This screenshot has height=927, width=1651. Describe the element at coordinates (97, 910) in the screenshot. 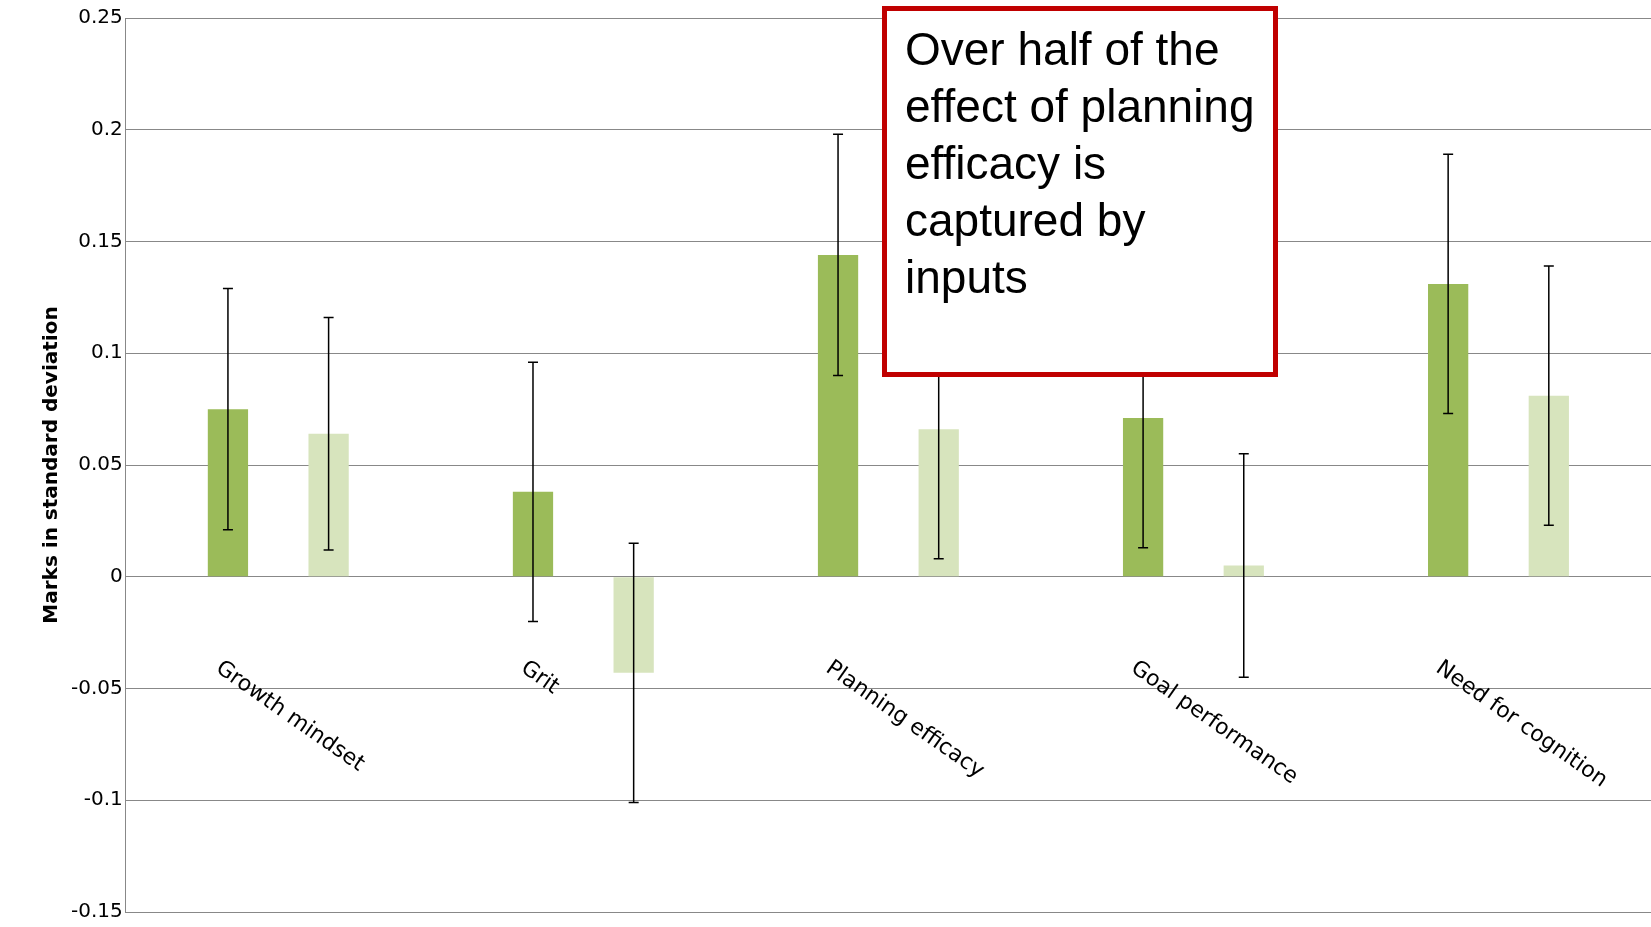

I see `y-tick-label: -0.15` at that location.